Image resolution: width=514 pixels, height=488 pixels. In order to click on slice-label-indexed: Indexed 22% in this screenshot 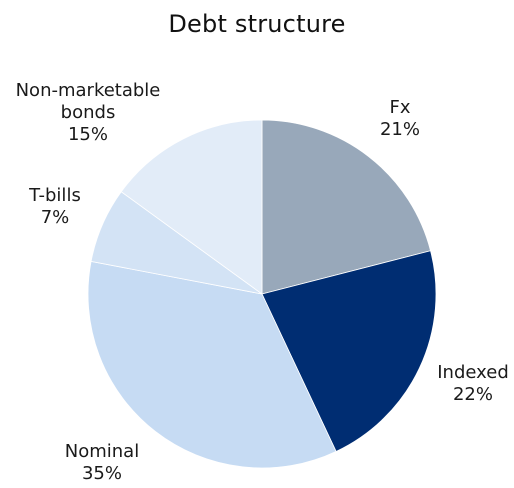, I will do `click(473, 383)`.